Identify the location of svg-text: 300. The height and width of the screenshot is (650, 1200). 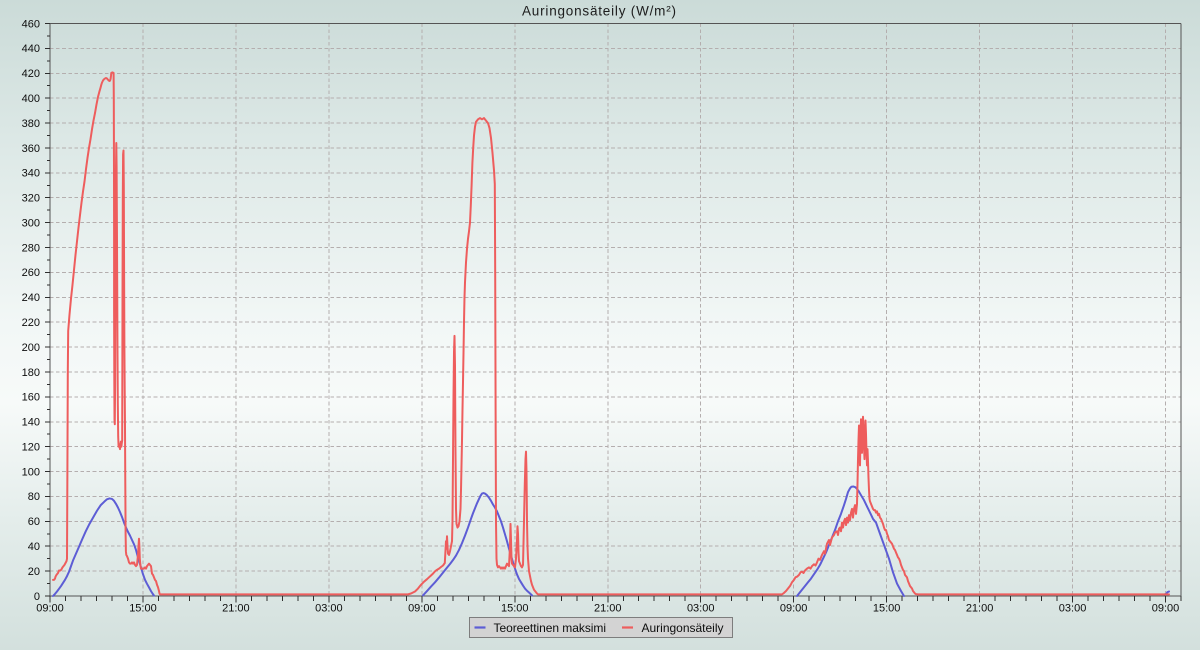
(31, 223).